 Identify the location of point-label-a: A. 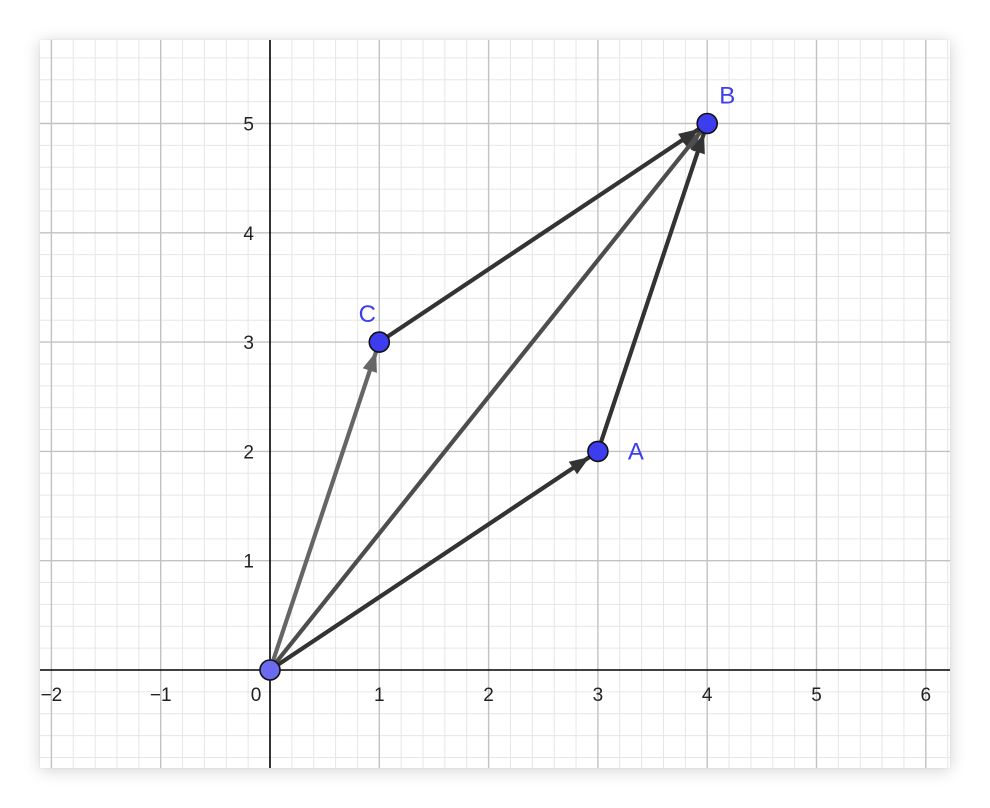
(636, 451).